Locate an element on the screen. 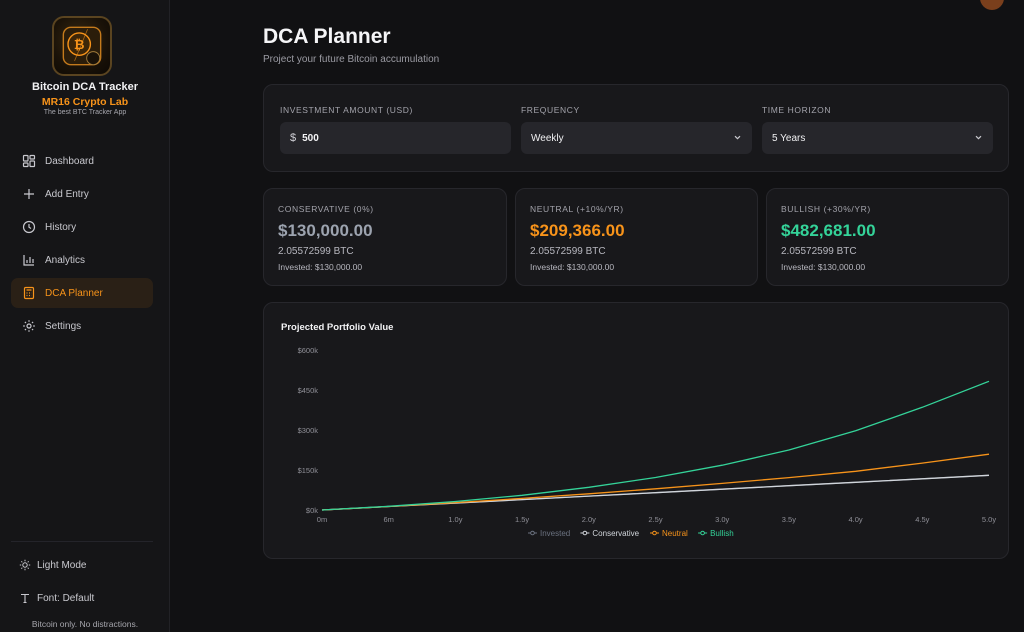 Image resolution: width=1024 pixels, height=632 pixels. avatar is located at coordinates (992, 5).